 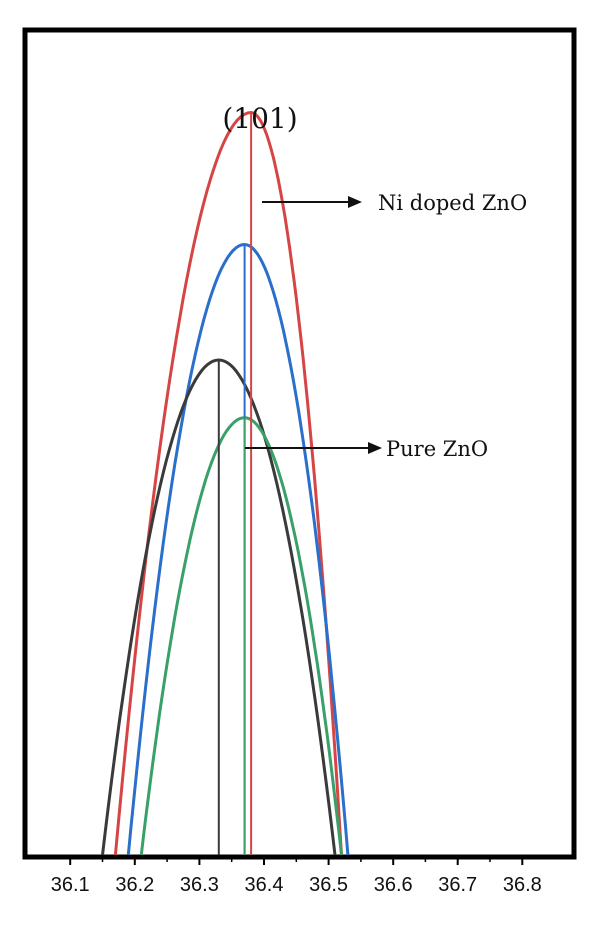 What do you see at coordinates (264, 885) in the screenshot?
I see `x-tick-label-3: 36.4` at bounding box center [264, 885].